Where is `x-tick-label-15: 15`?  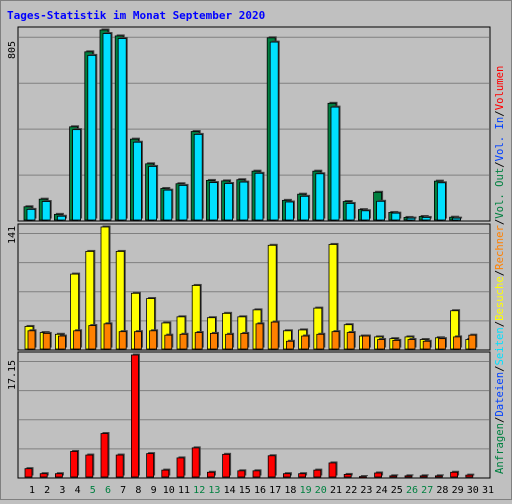
x-tick-label-15: 15 is located at coordinates (245, 490).